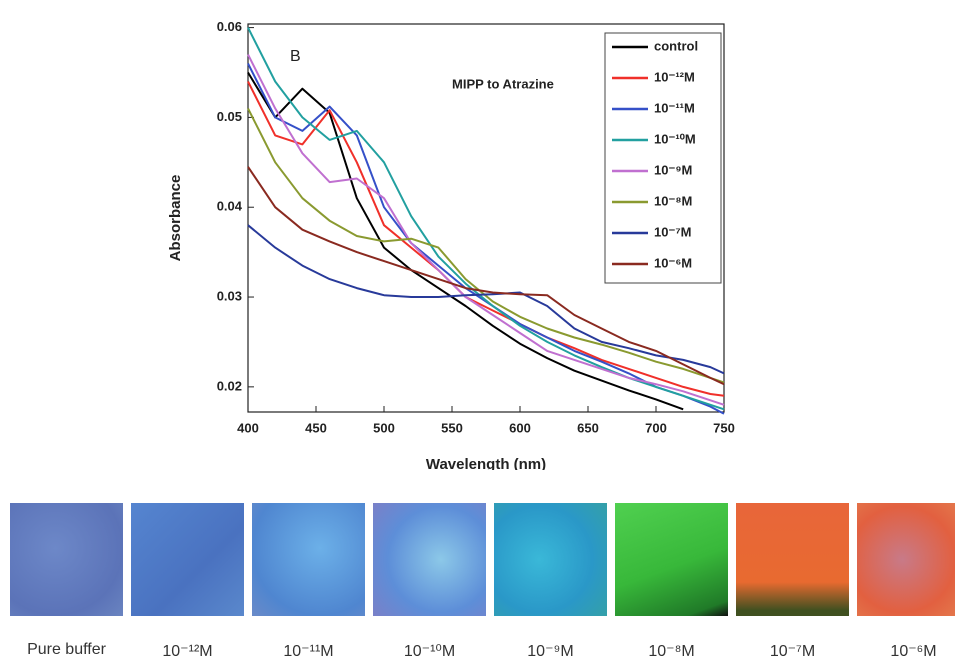 The width and height of the screenshot is (955, 662). What do you see at coordinates (675, 138) in the screenshot?
I see `legend-label: 10⁻¹⁰M` at bounding box center [675, 138].